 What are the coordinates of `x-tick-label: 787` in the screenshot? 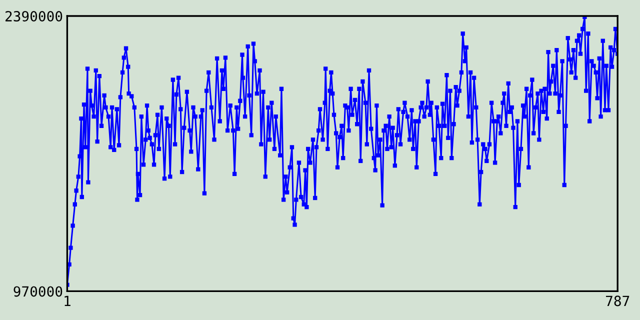 It's located at (618, 301).